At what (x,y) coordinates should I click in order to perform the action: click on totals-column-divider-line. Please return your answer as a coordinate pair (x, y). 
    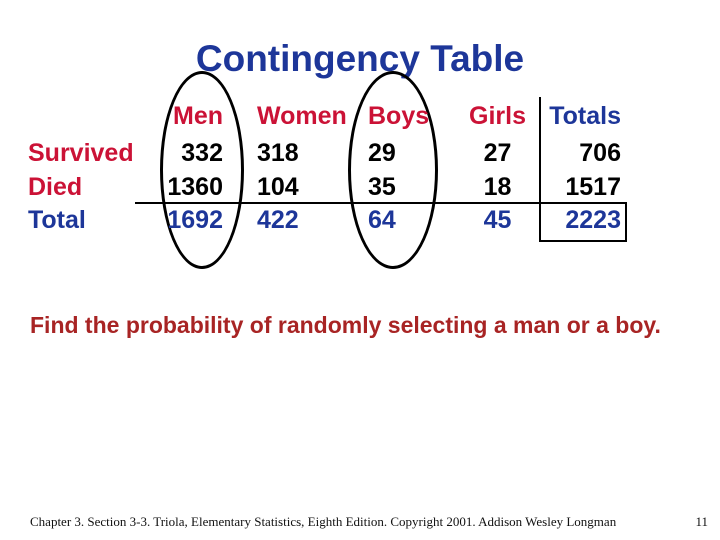
    Looking at the image, I should click on (540, 150).